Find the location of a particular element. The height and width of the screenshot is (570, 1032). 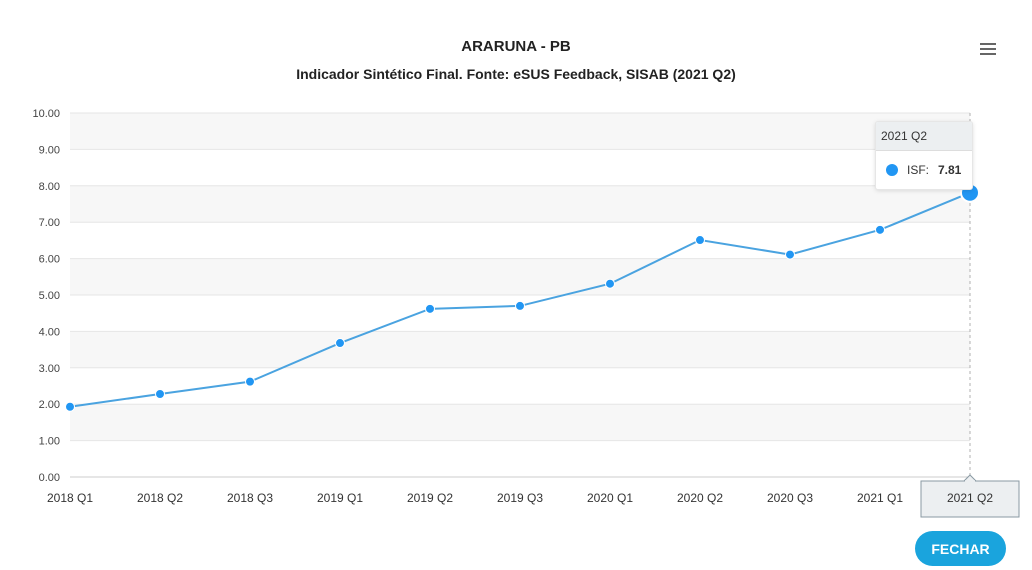

x-tick-label: 2019 Q3 is located at coordinates (520, 498).